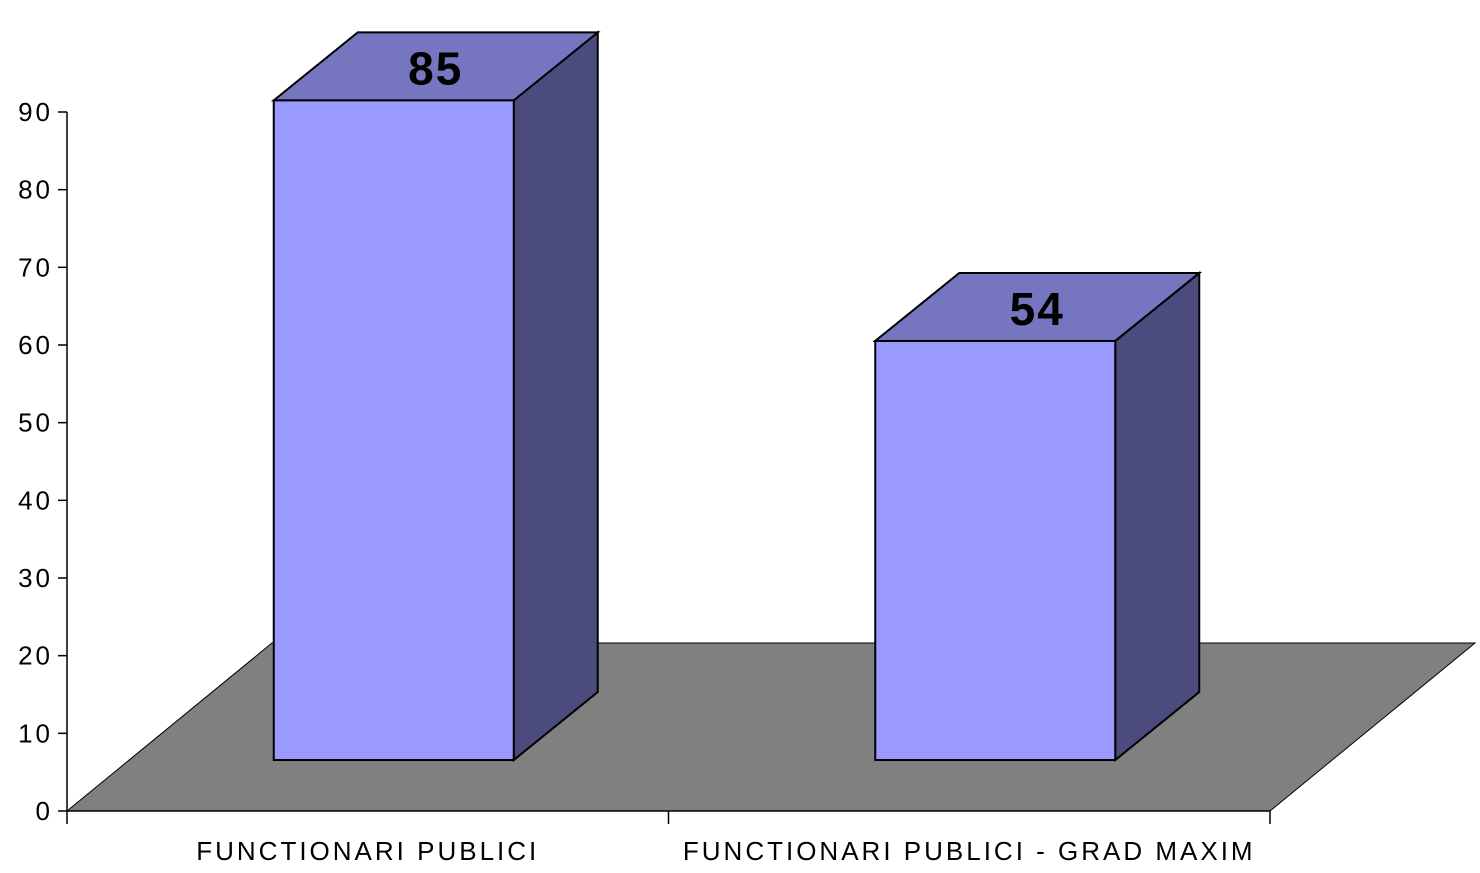  Describe the element at coordinates (435, 68) in the screenshot. I see `data-label: 85` at that location.